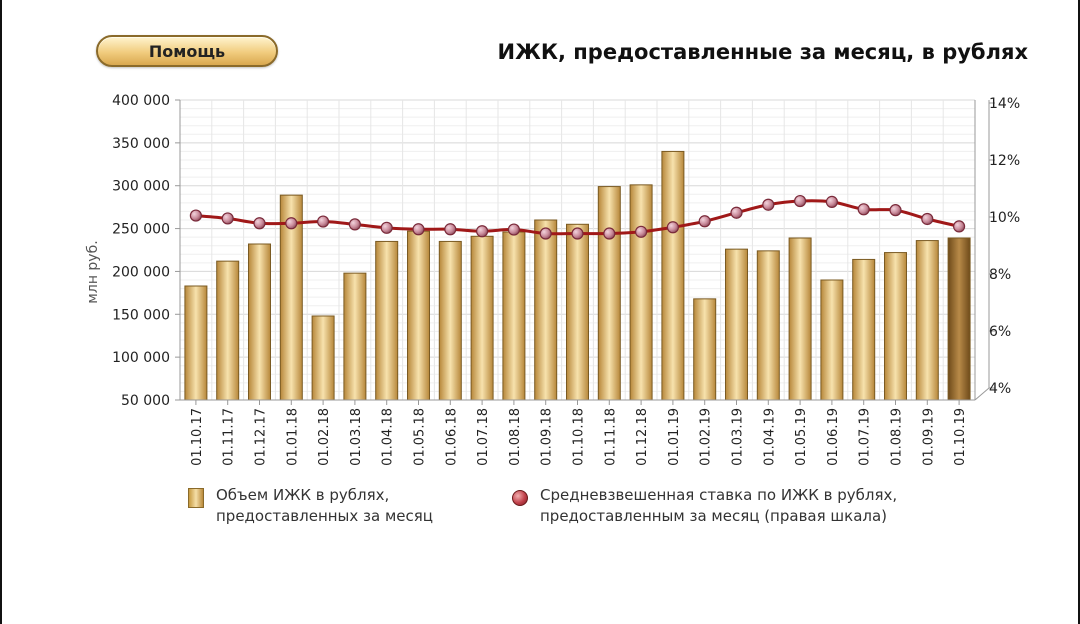 The height and width of the screenshot is (624, 1080). I want to click on x-tick-label-01.01.18: 01.01.18, so click(292, 437).